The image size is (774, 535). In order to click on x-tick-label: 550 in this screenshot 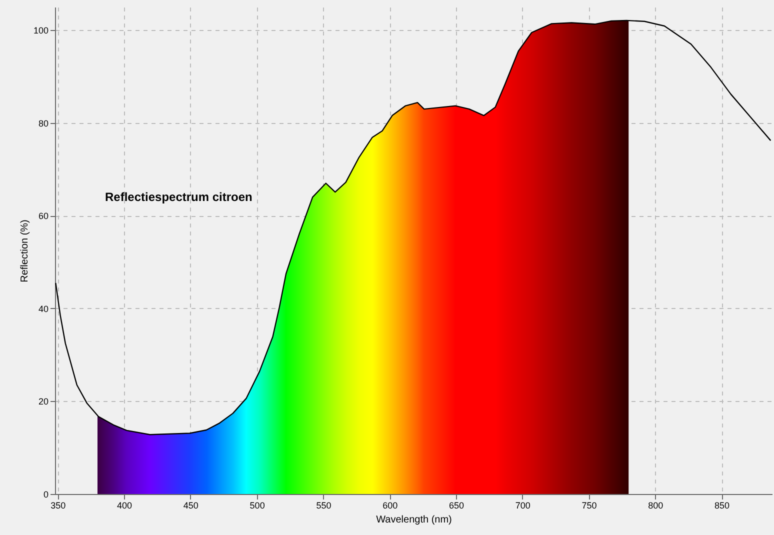, I will do `click(324, 505)`.